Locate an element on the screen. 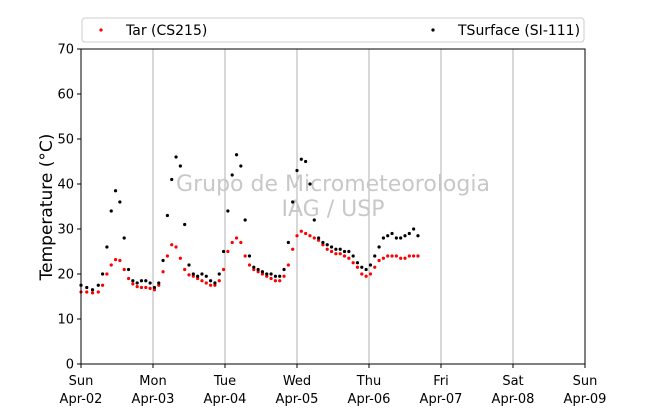 Image resolution: width=650 pixels, height=409 pixels. y-tick-label: 70 is located at coordinates (65, 50).